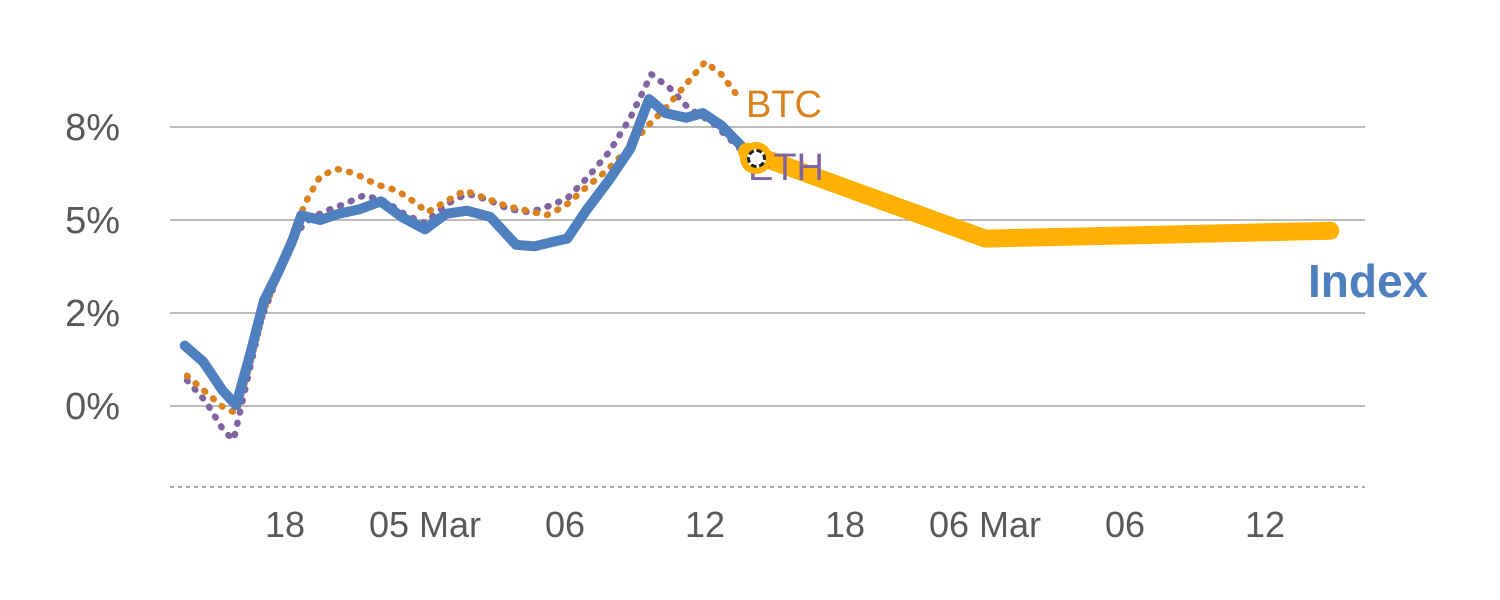 The image size is (1500, 600). I want to click on marker-dashed-ring, so click(756, 158).